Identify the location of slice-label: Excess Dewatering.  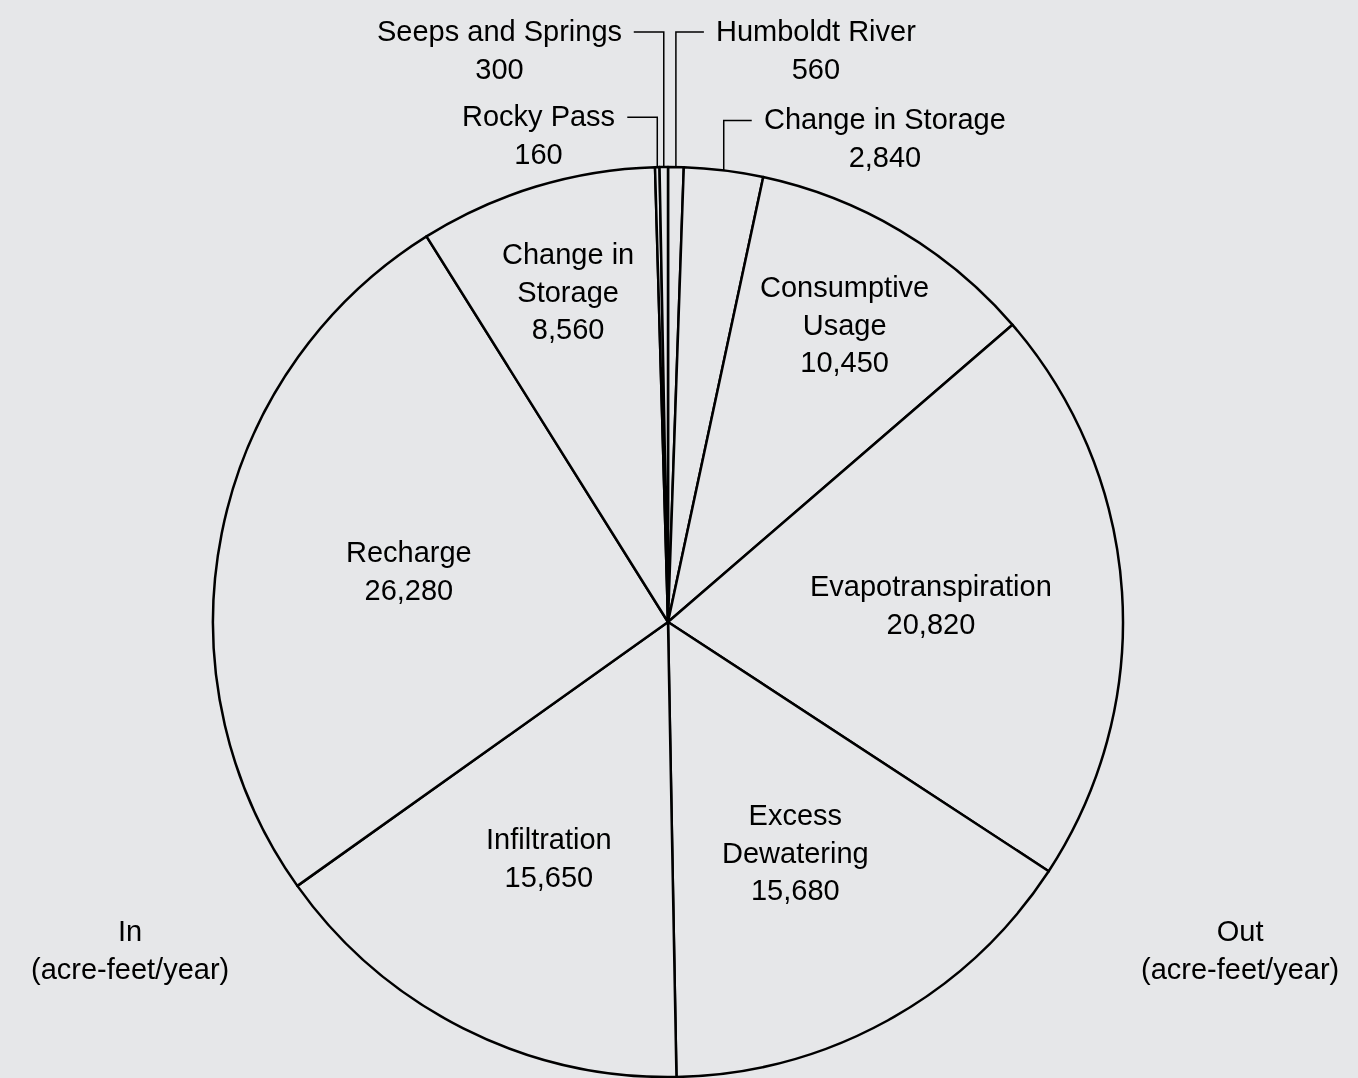
(795, 834).